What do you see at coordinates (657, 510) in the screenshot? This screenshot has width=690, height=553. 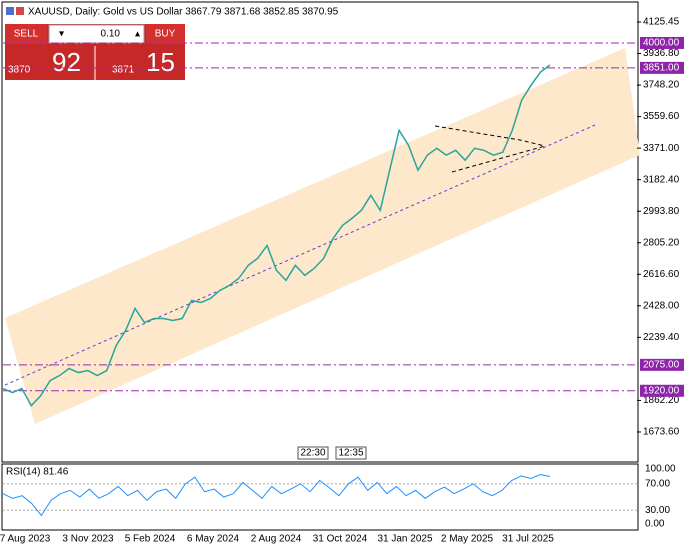 I see `rsi-tick-label: 30.00` at bounding box center [657, 510].